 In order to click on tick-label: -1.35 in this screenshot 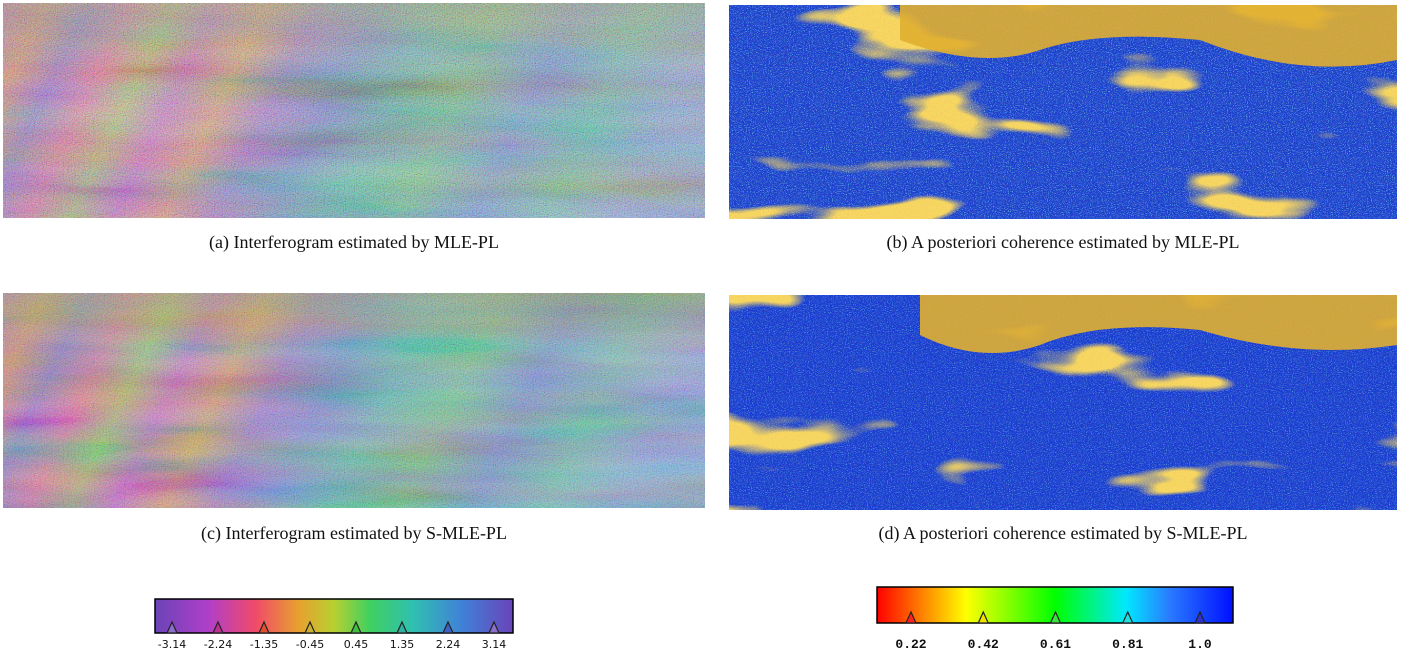, I will do `click(264, 644)`.